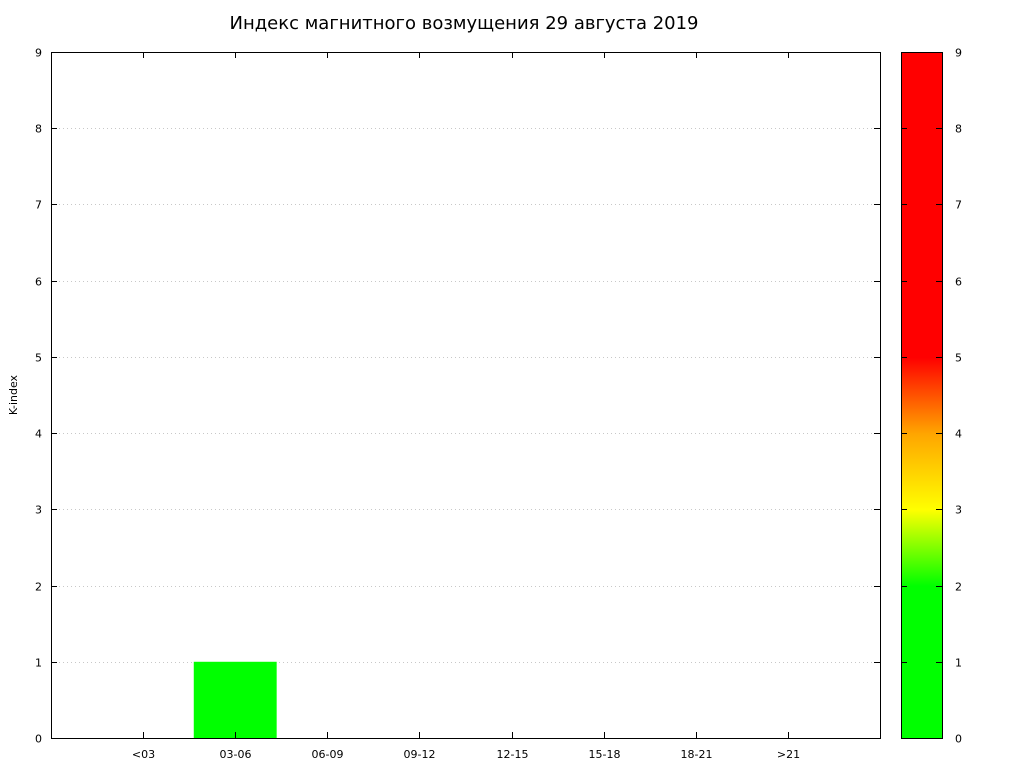 This screenshot has height=768, width=1024. What do you see at coordinates (958, 396) in the screenshot?
I see `colorbar-tick-labels: 0 1 2 3 4 5 6 7 8 9` at bounding box center [958, 396].